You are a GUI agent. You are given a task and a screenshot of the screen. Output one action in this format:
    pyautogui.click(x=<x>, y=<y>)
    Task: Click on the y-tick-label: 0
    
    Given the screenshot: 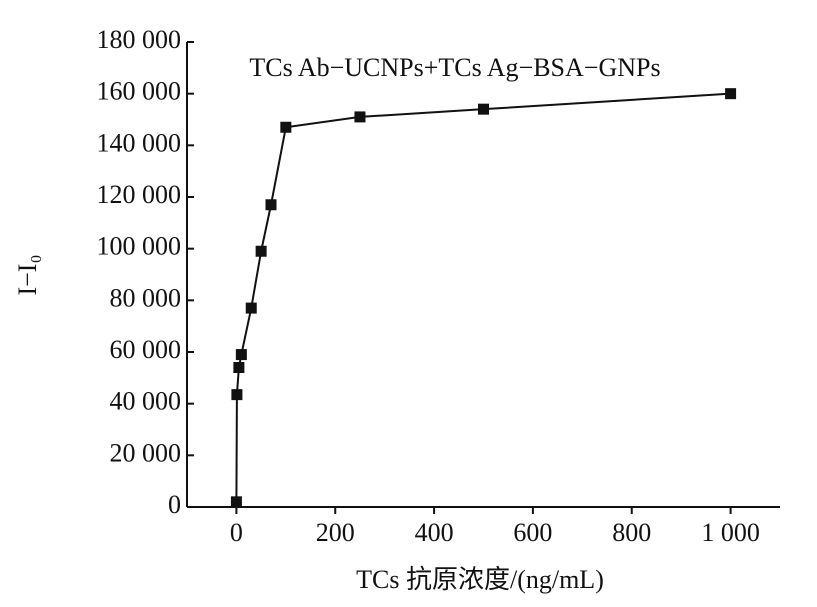 What is the action you would take?
    pyautogui.click(x=174, y=504)
    